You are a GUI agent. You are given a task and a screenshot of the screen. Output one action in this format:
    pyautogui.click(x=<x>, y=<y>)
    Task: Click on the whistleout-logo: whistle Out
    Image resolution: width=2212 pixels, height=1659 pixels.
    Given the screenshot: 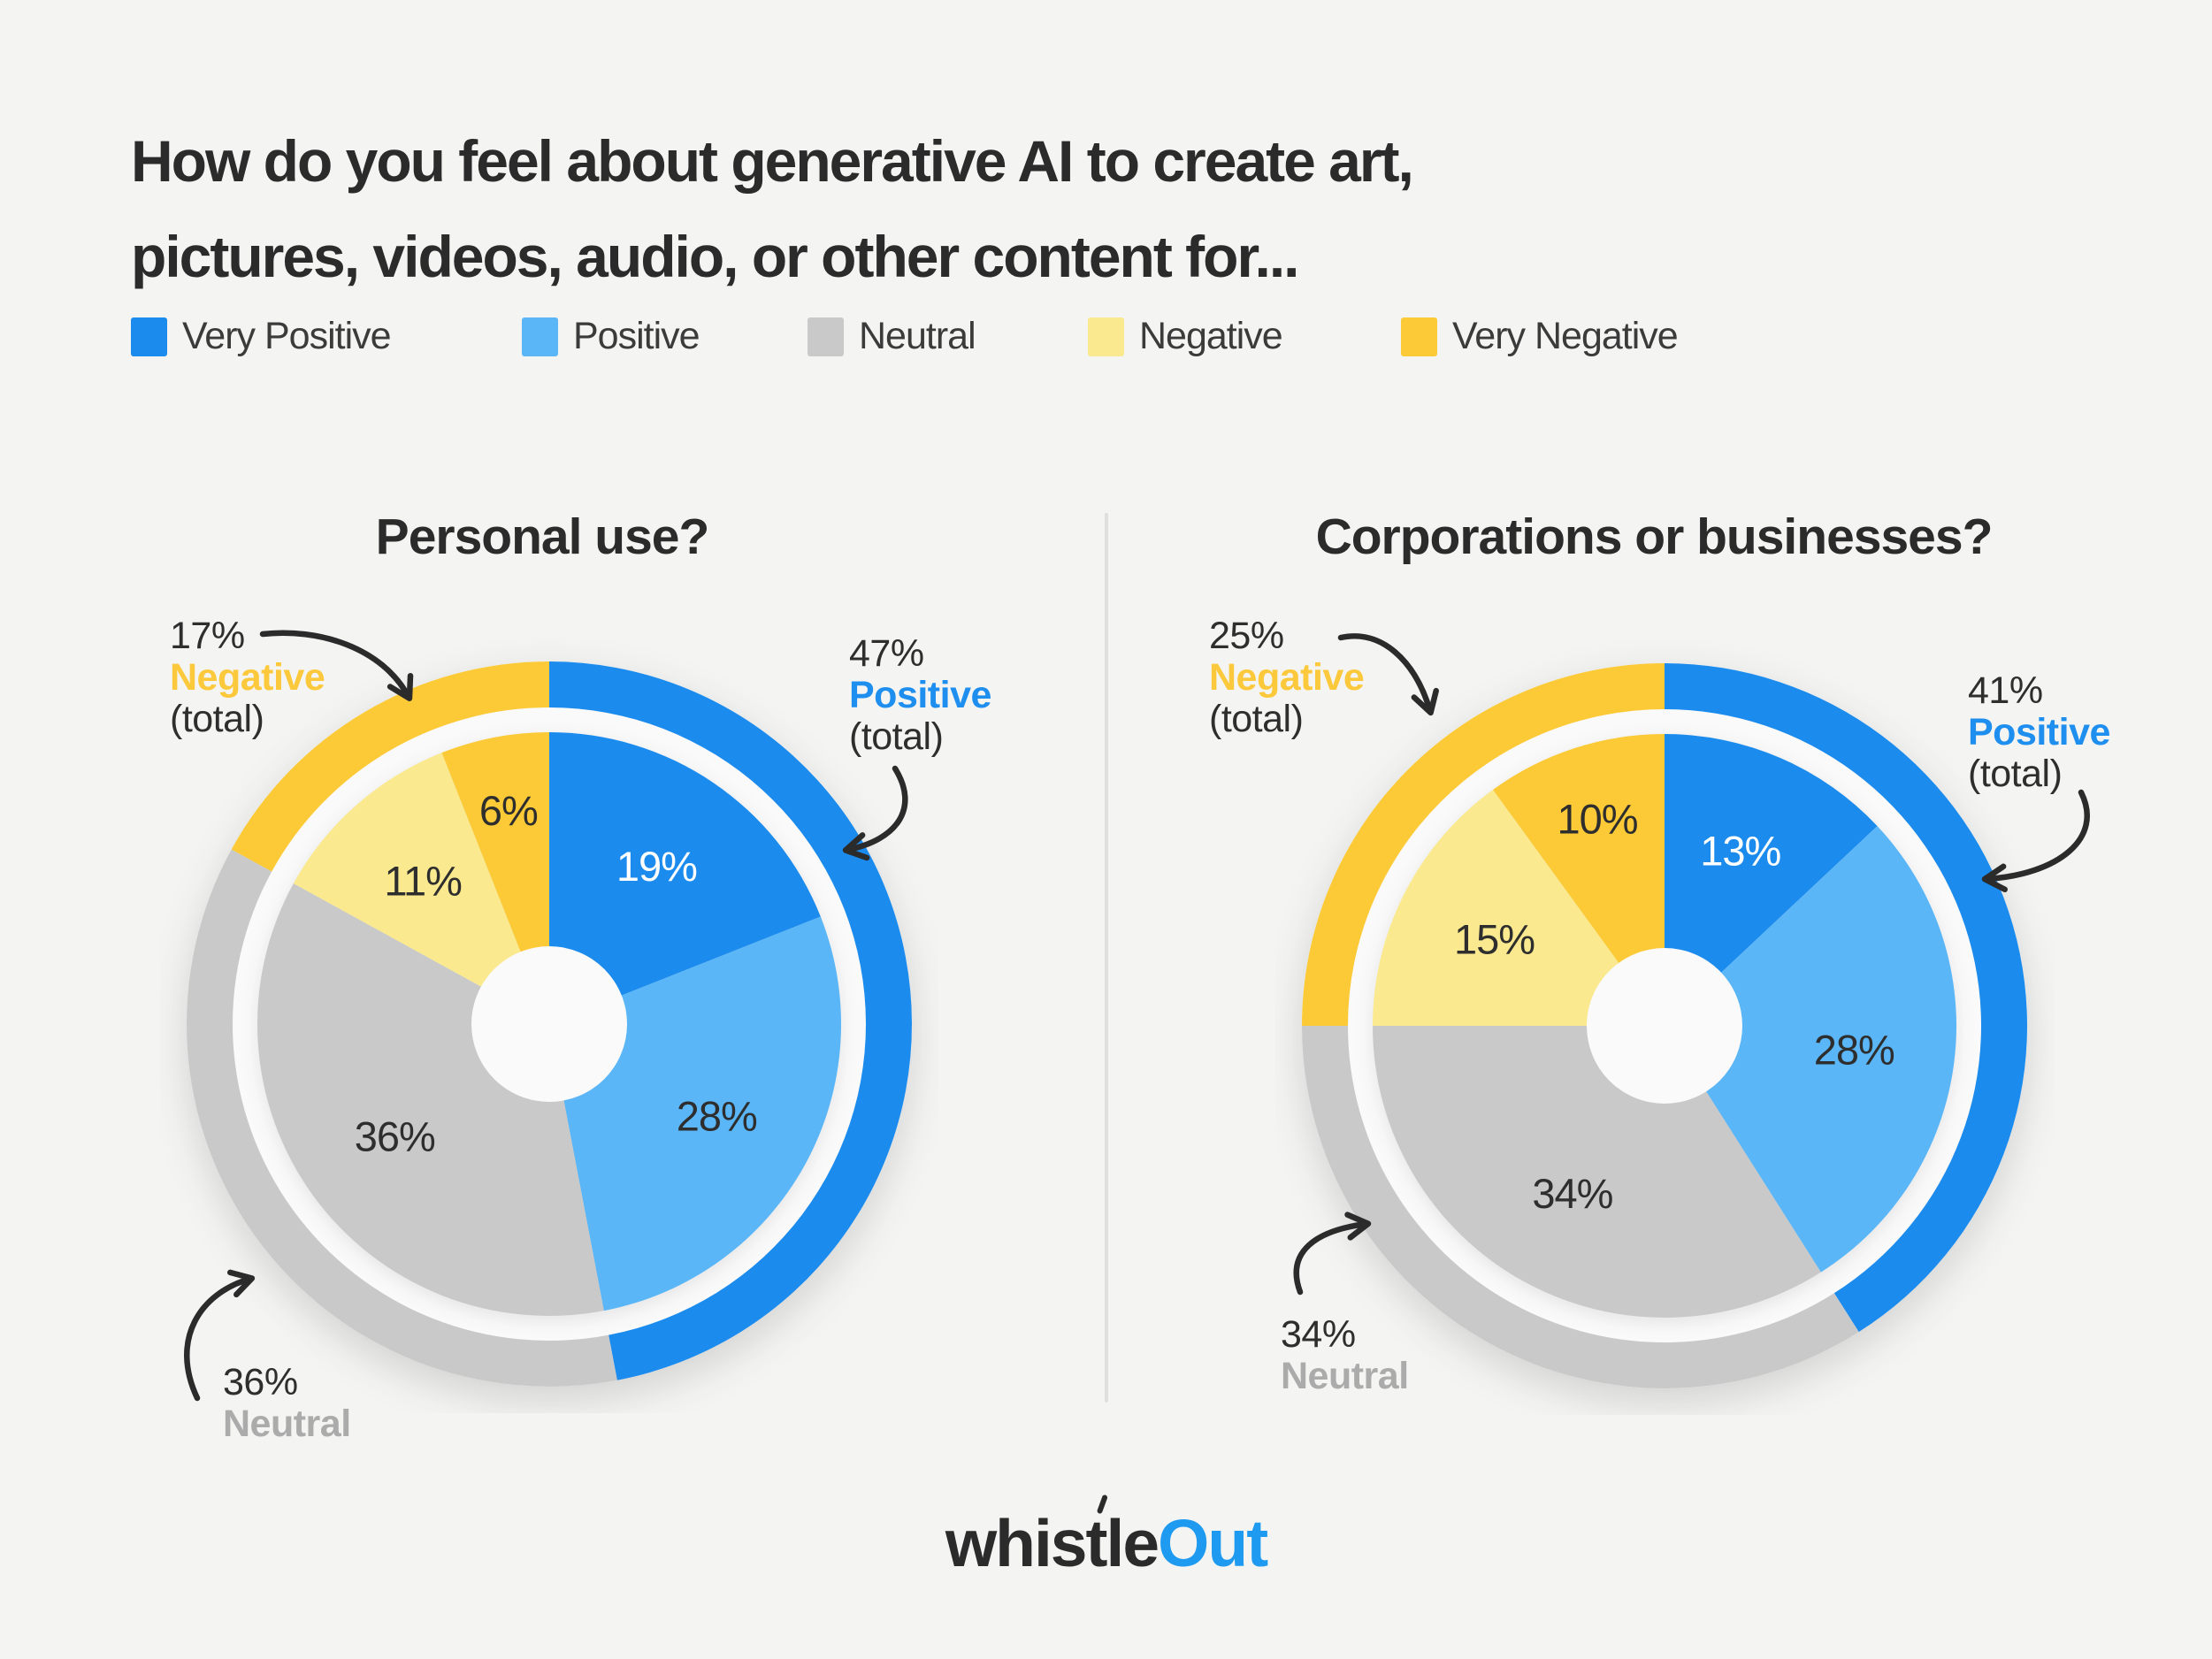 What is the action you would take?
    pyautogui.click(x=1106, y=1538)
    